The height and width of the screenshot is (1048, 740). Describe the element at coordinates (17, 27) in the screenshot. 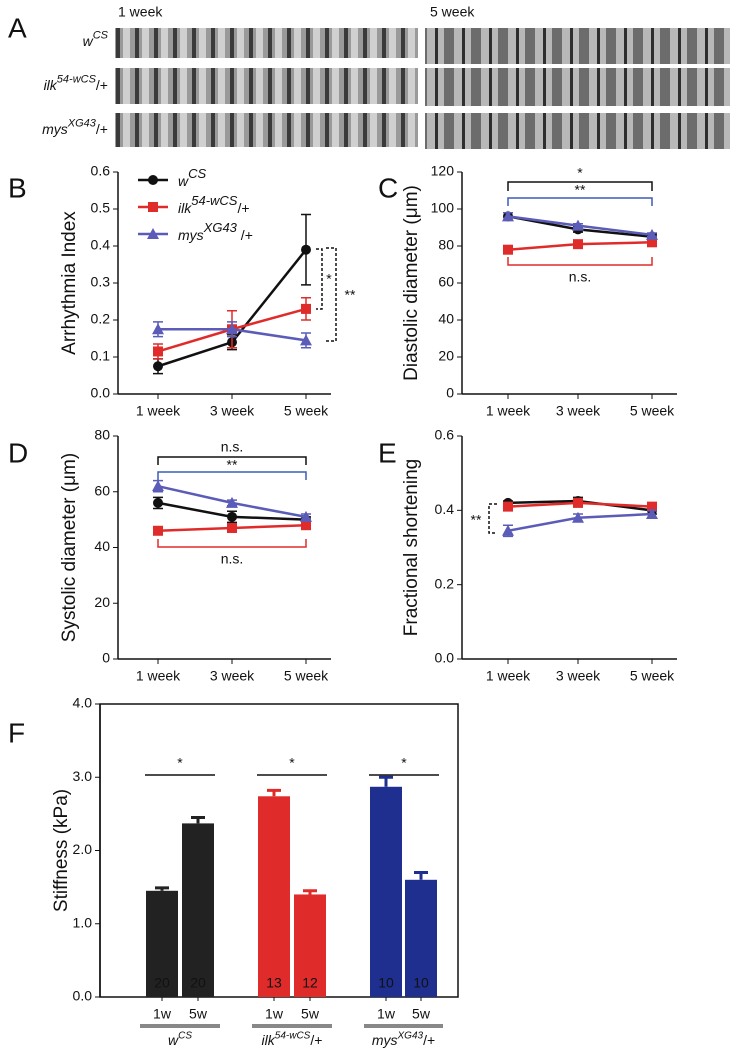

I see `panel-letter: A` at that location.